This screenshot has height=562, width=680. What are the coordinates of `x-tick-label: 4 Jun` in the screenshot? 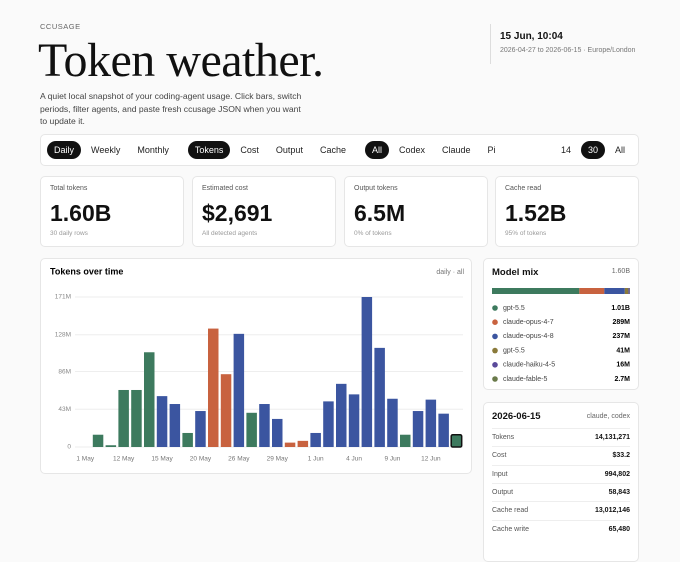 It's located at (354, 459).